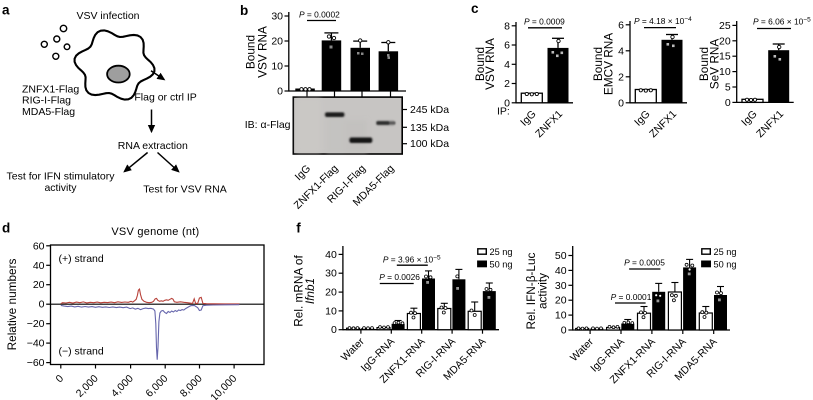 The width and height of the screenshot is (813, 400). Describe the element at coordinates (36, 344) in the screenshot. I see `svg-text: −40` at that location.